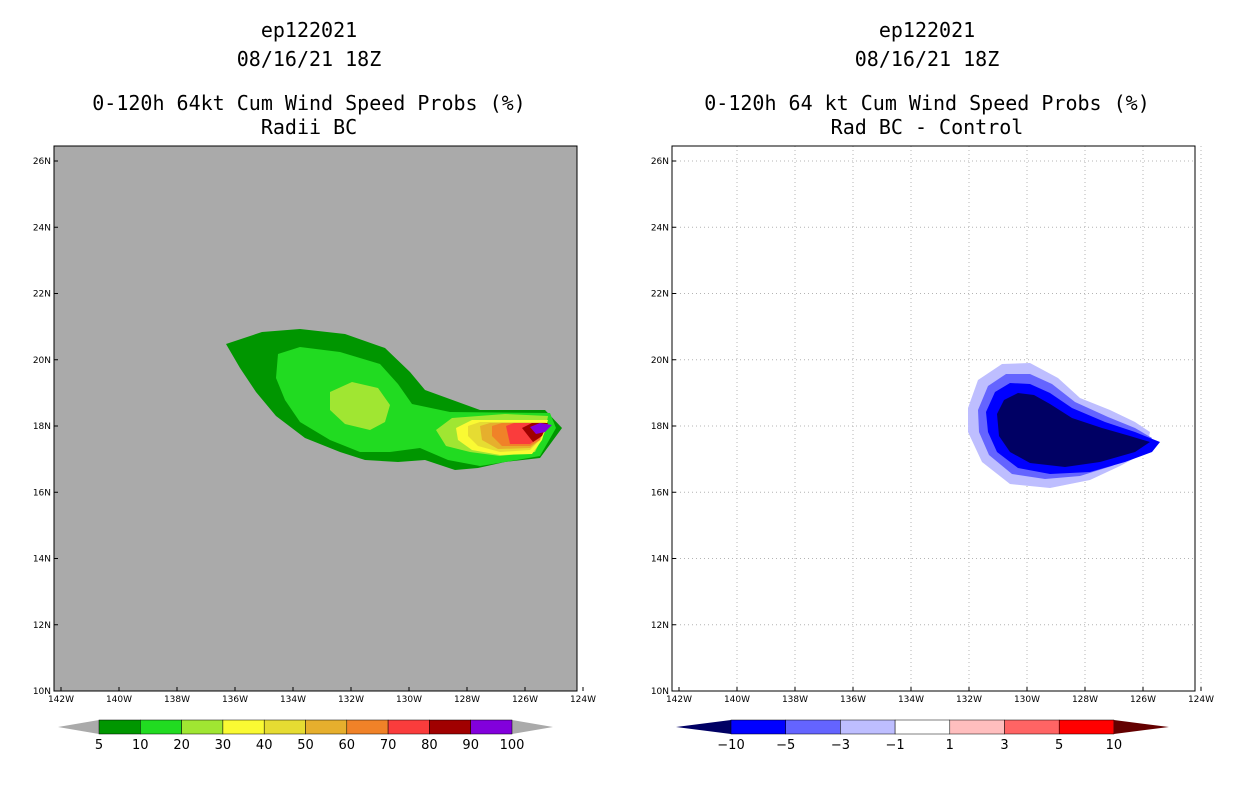  What do you see at coordinates (42, 692) in the screenshot?
I see `lat-label: 10N` at bounding box center [42, 692].